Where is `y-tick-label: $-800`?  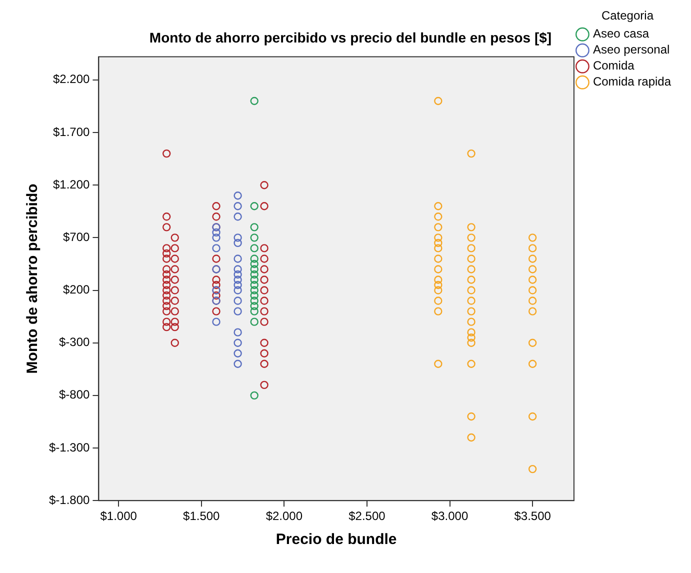 y-tick-label: $-800 is located at coordinates (74, 395).